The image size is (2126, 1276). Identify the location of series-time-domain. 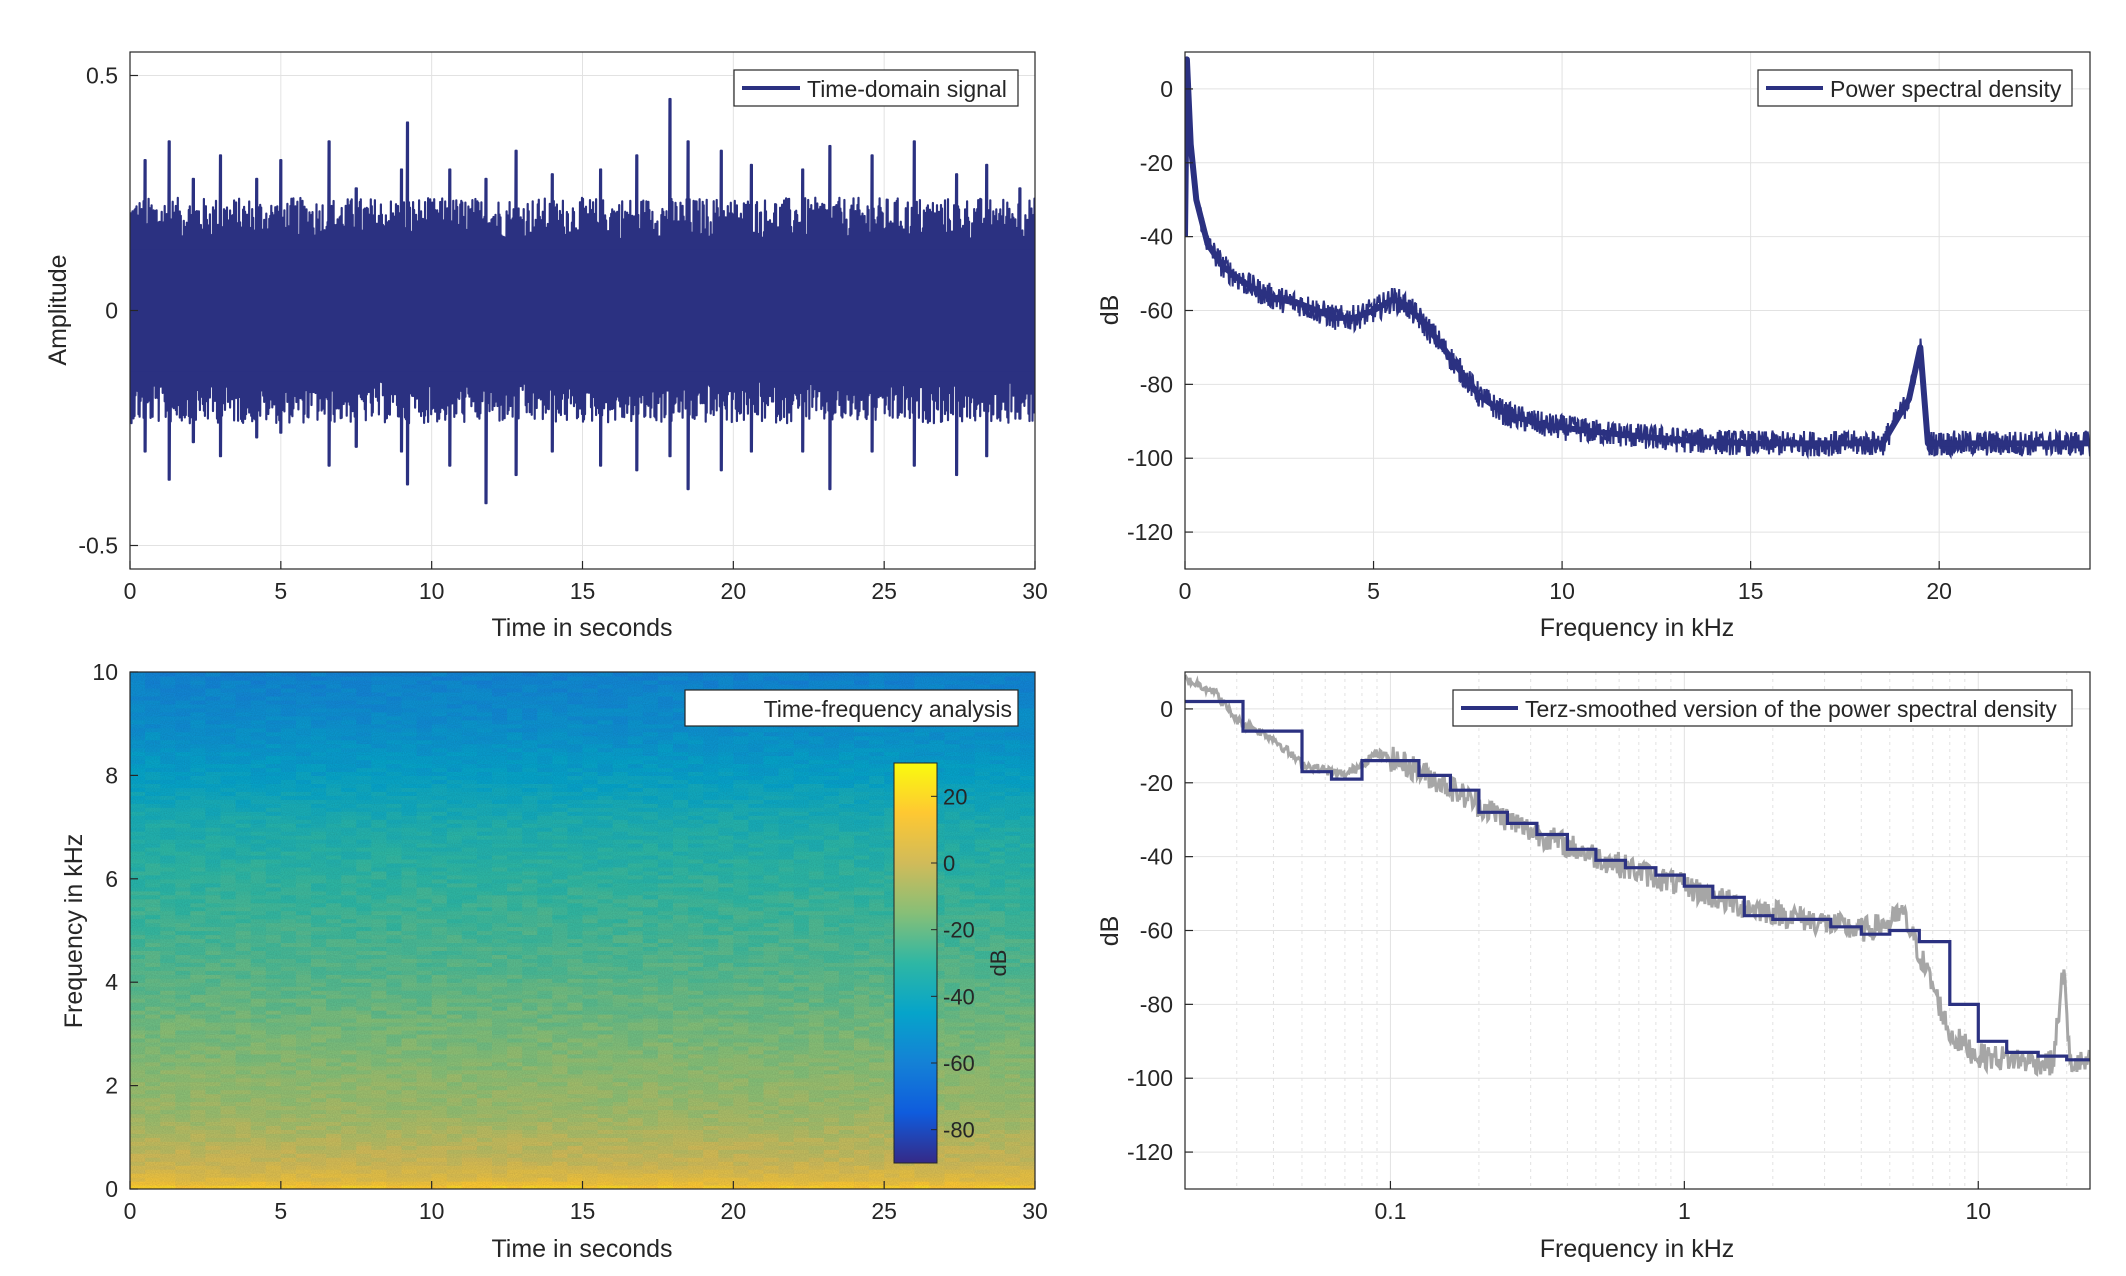
(582, 301).